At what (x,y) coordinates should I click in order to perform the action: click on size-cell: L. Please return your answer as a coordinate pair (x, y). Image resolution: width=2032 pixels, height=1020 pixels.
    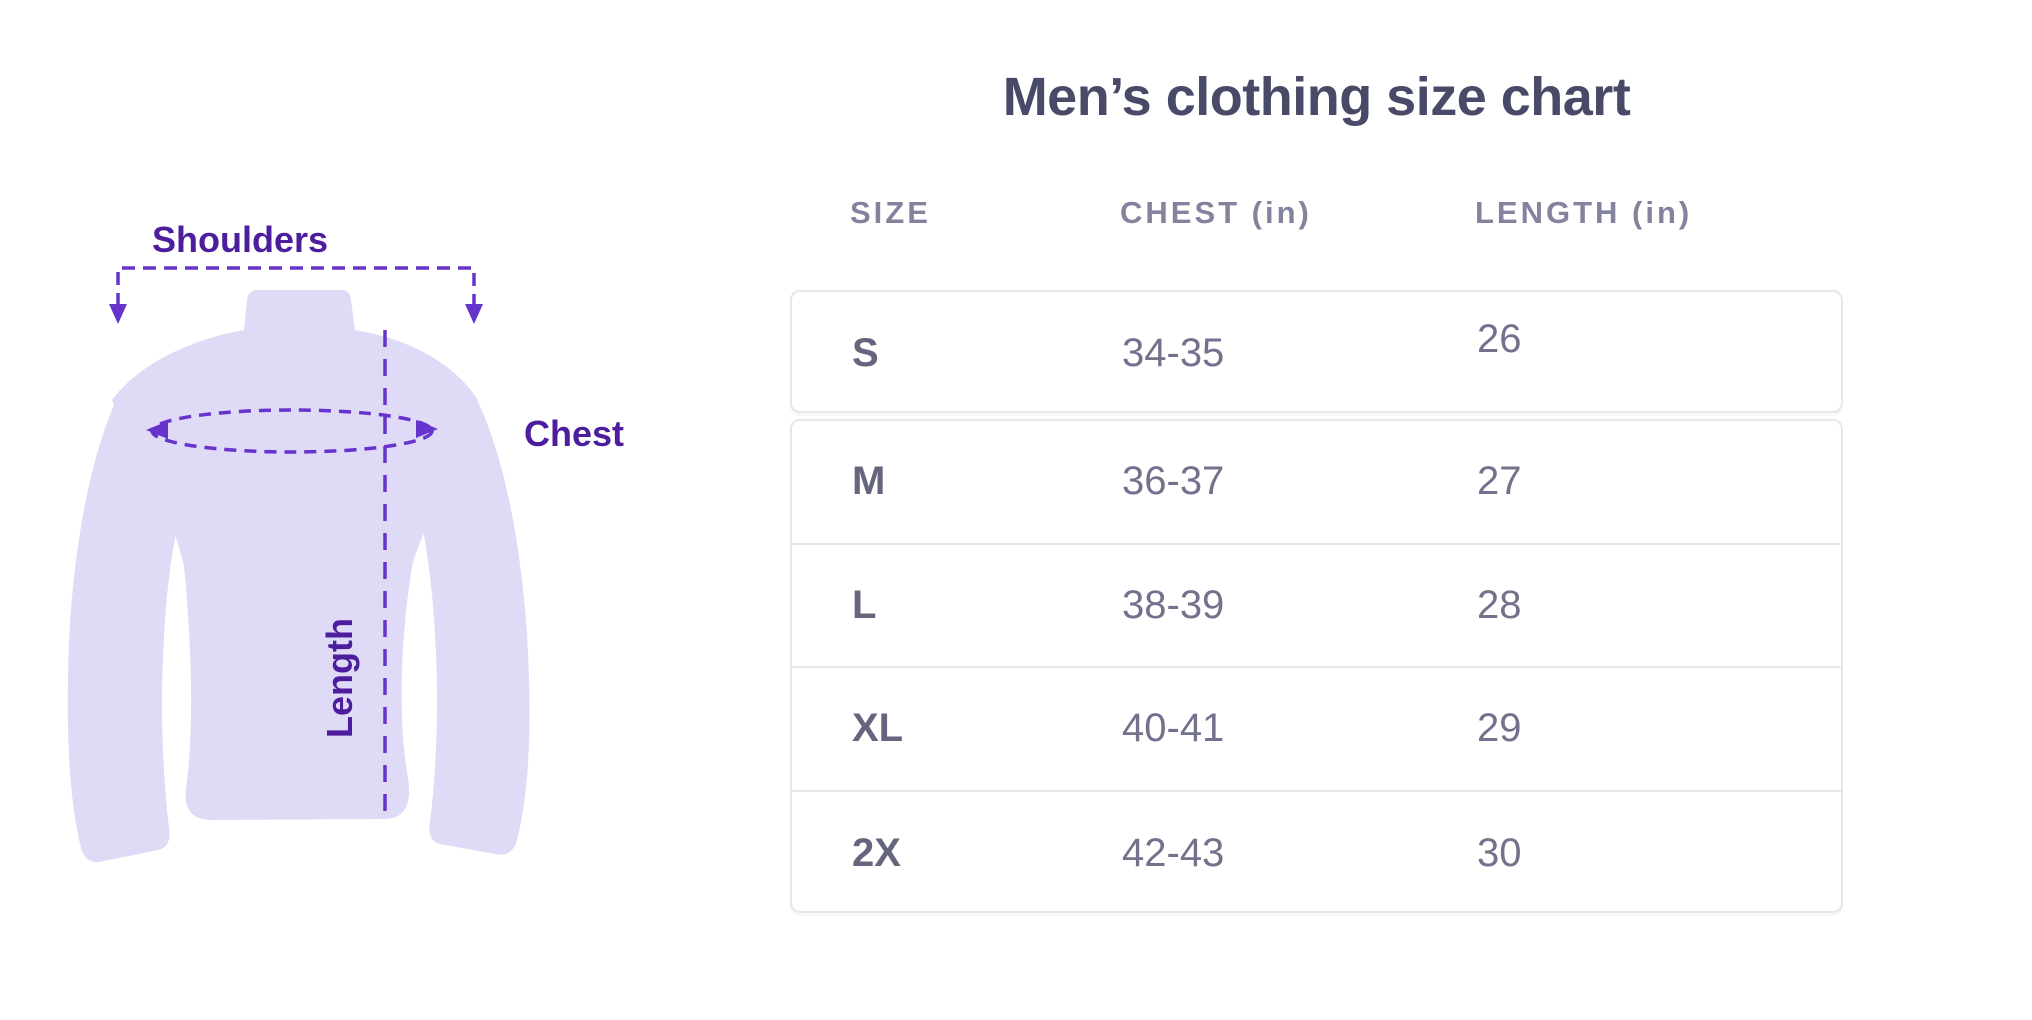
    Looking at the image, I should click on (864, 604).